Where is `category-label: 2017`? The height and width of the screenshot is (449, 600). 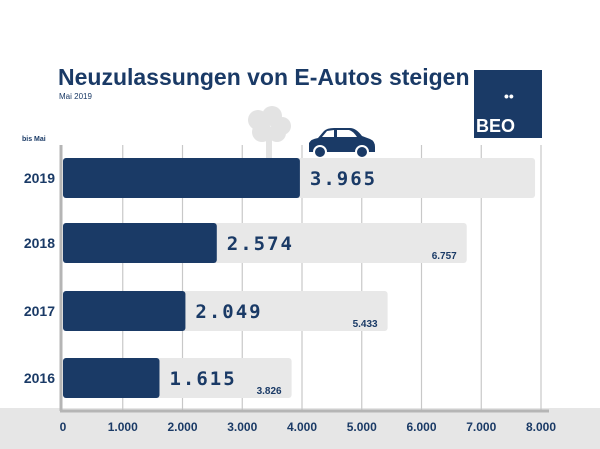 category-label: 2017 is located at coordinates (39, 311).